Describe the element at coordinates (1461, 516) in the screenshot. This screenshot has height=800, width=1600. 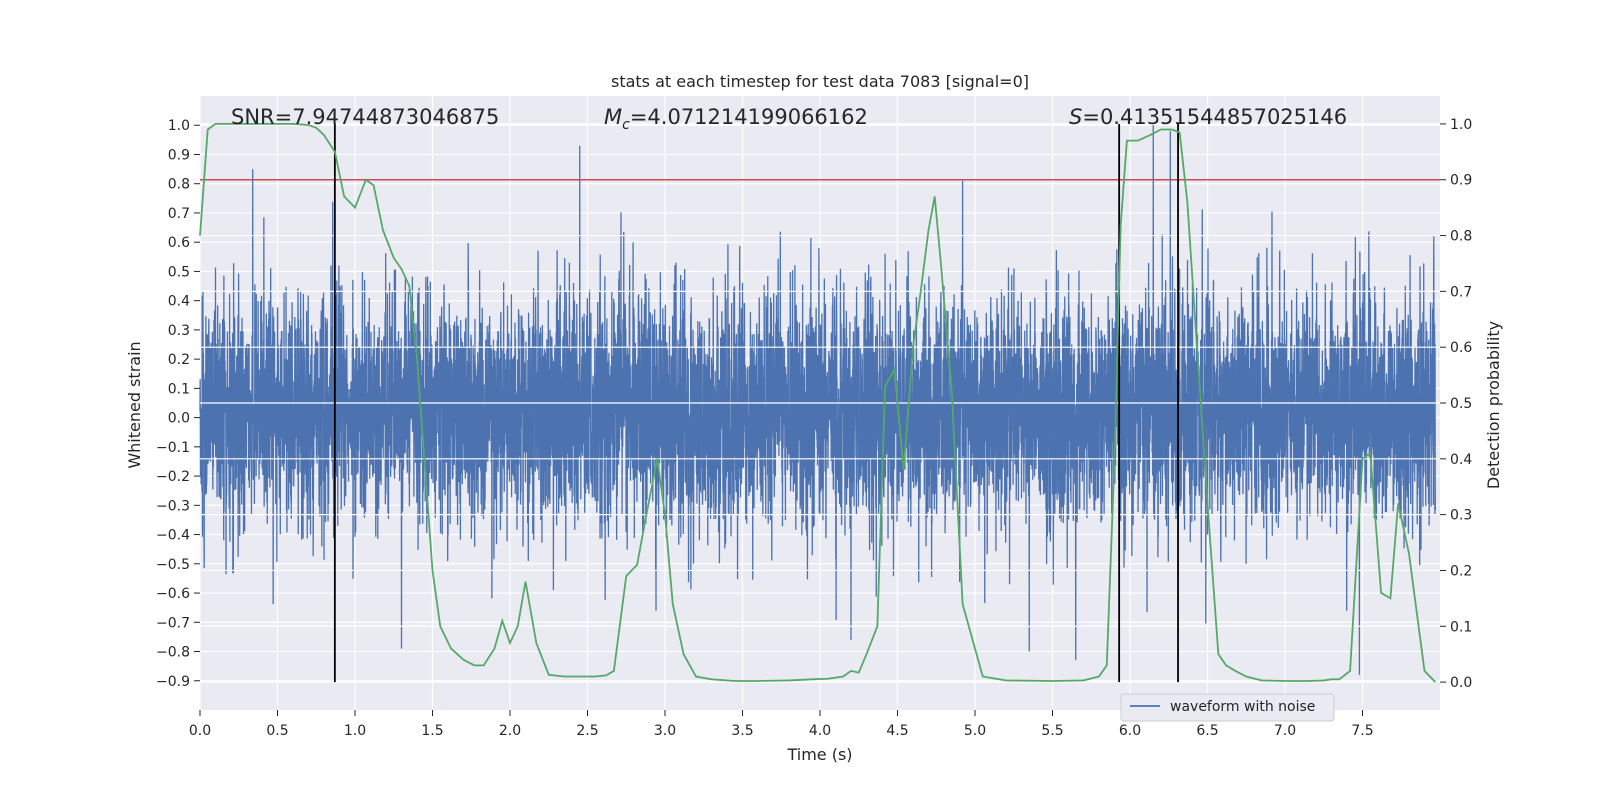
I see `y2-tick-label: 0.3` at that location.